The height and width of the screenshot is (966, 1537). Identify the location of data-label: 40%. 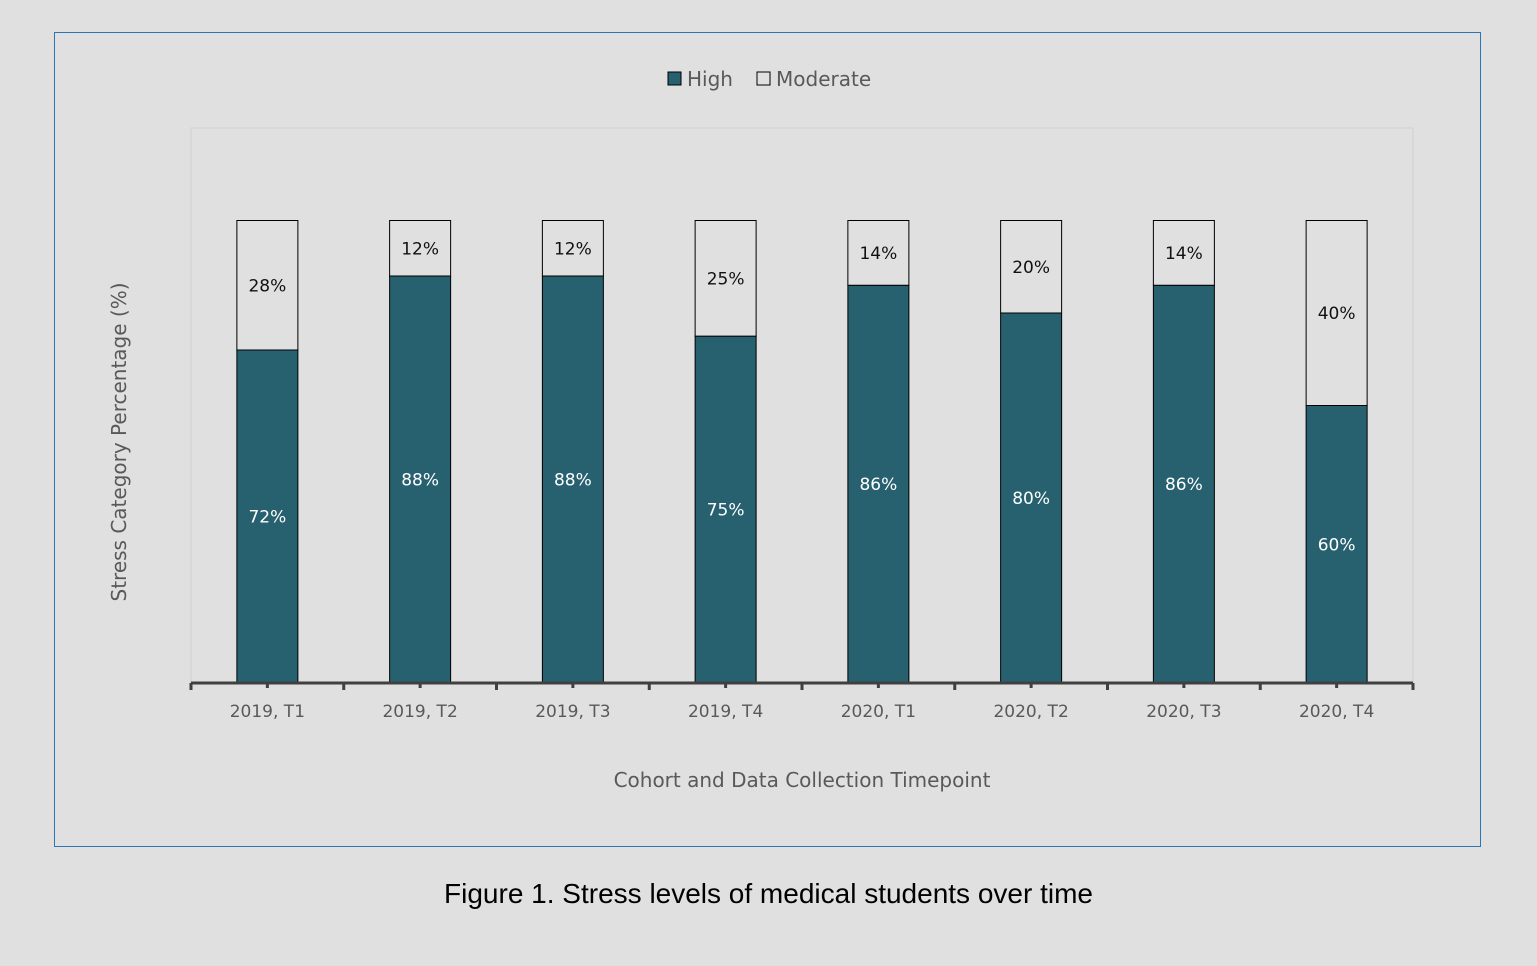
(1337, 314).